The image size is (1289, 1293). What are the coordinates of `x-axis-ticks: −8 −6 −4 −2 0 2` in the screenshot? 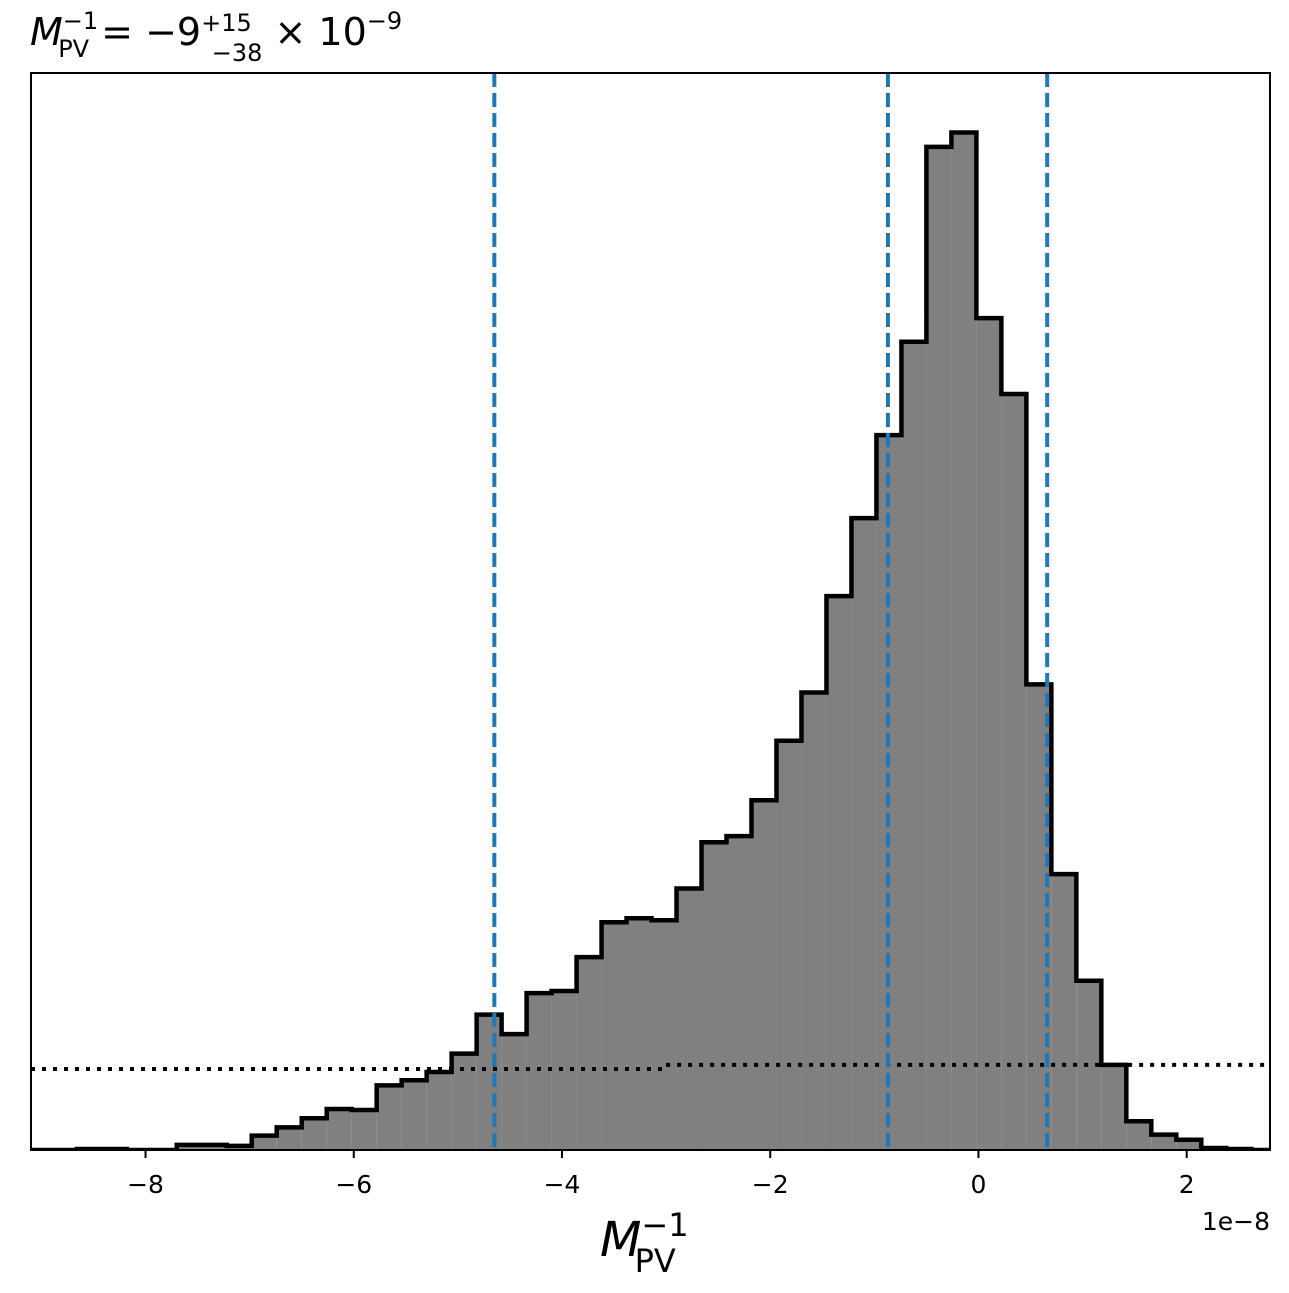 It's located at (661, 1174).